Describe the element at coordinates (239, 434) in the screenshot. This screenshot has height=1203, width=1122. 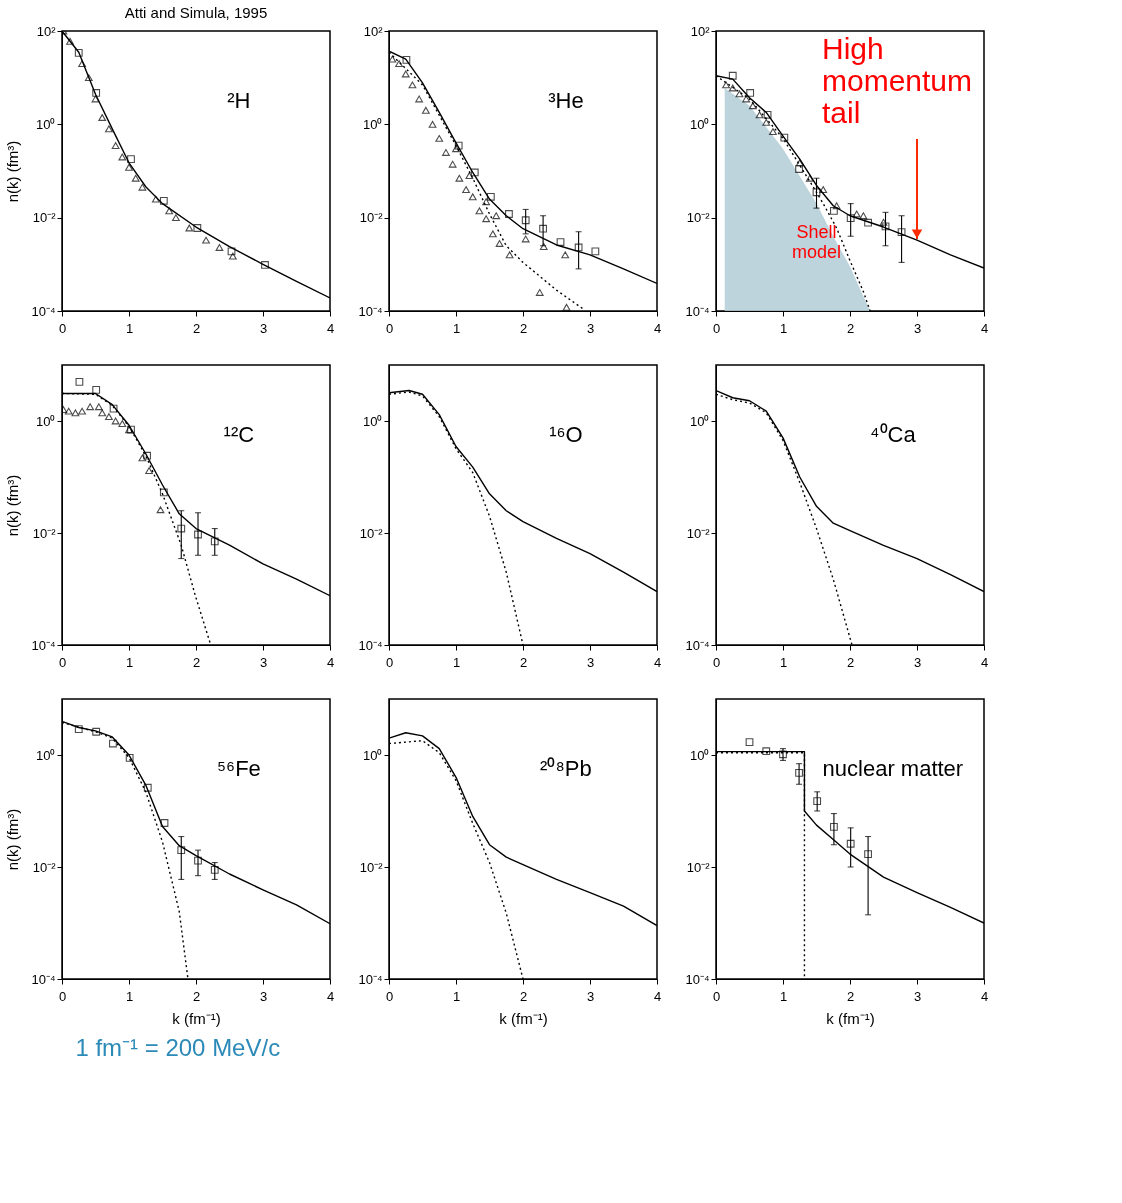
I see `annotation: ¹²C` at that location.